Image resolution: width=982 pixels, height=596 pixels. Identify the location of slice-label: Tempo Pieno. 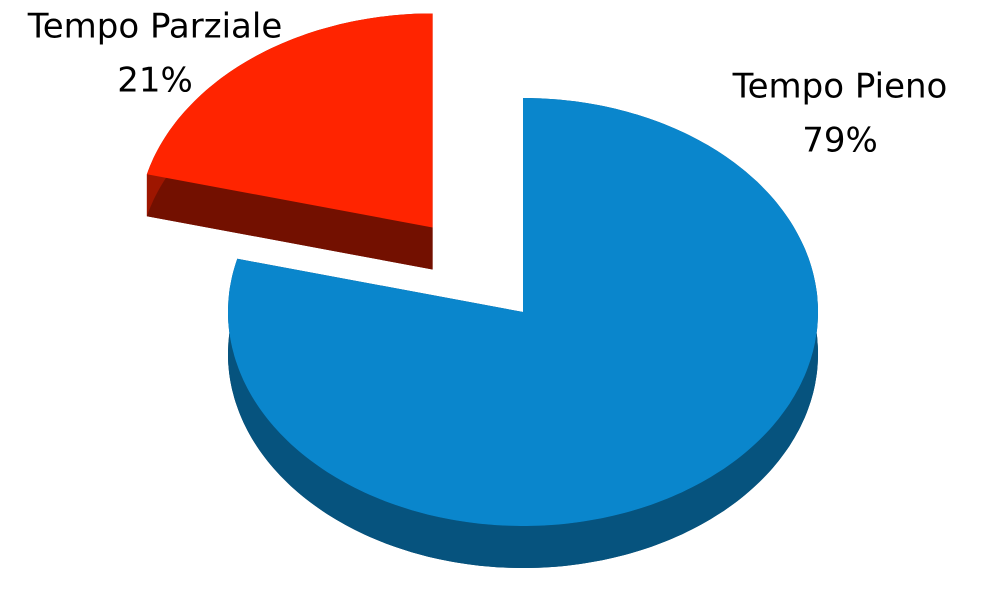
(840, 87).